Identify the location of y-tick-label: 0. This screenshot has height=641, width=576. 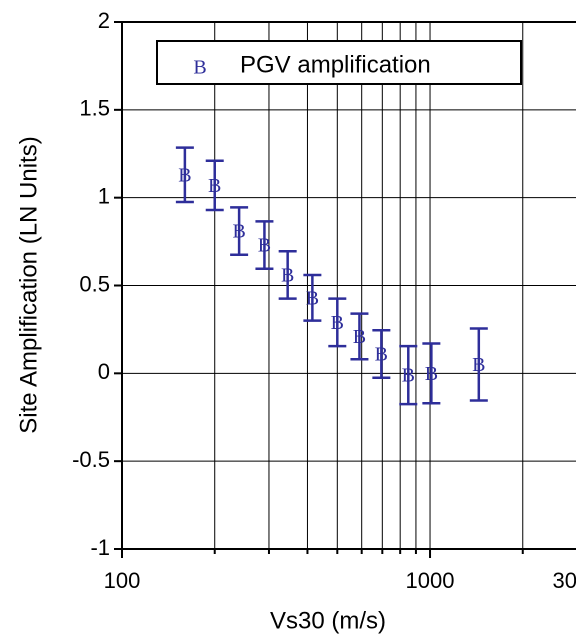
(104, 371).